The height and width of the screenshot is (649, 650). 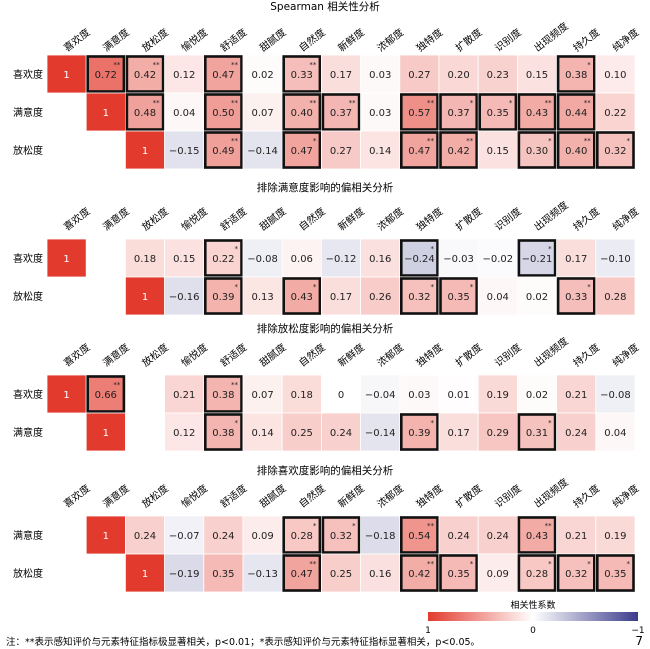 I want to click on cell-value: 1, so click(x=106, y=433).